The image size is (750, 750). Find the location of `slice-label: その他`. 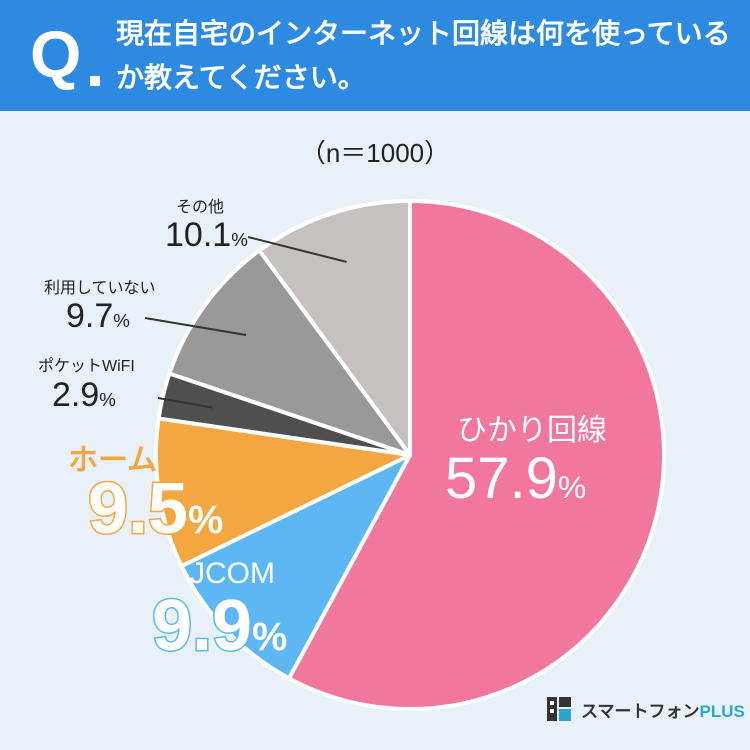

slice-label: その他 is located at coordinates (200, 207).